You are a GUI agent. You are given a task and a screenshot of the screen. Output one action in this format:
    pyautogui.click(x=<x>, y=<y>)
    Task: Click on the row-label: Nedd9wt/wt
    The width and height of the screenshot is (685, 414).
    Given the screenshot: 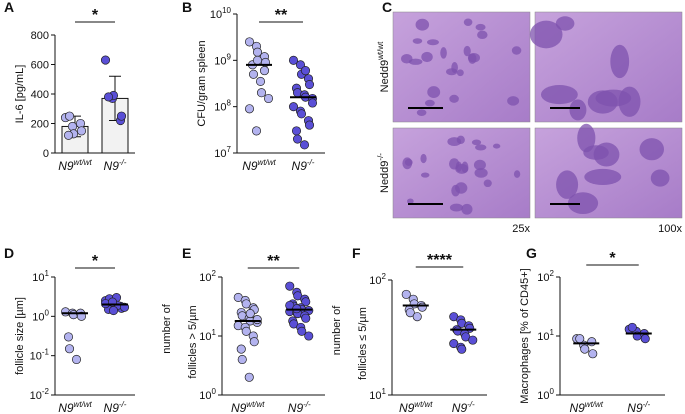 What is the action you would take?
    pyautogui.click(x=383, y=66)
    